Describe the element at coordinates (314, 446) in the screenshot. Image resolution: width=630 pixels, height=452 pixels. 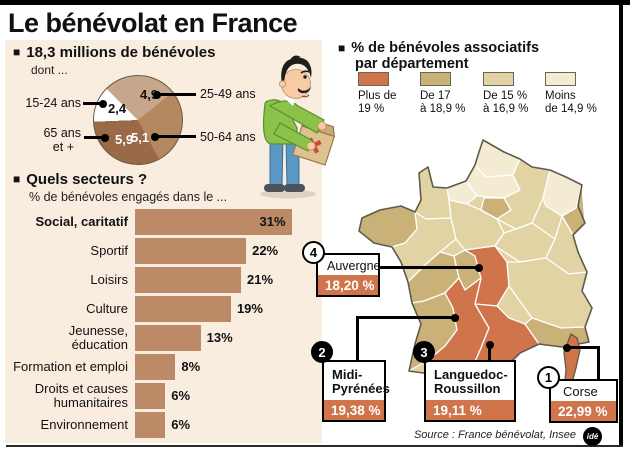
I see `bottom-frame-border` at that location.